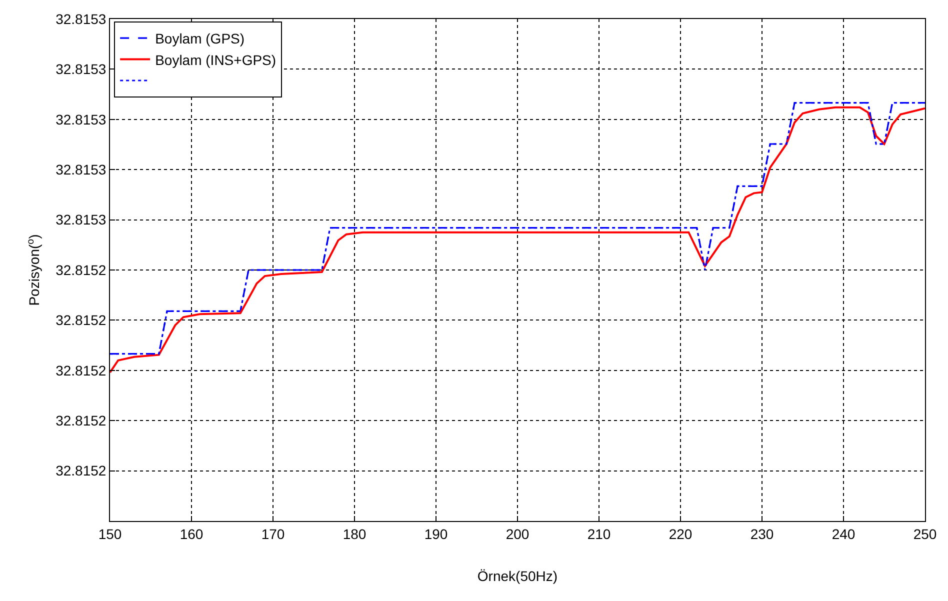 The image size is (948, 601). I want to click on x-tick-label: 170, so click(273, 534).